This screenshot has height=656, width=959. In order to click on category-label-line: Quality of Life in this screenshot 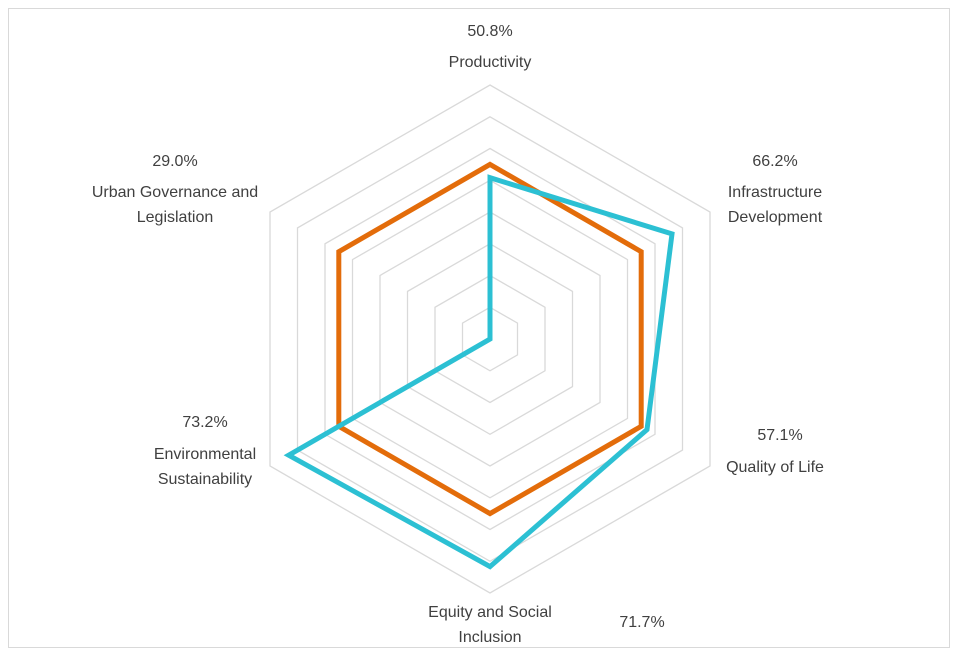, I will do `click(775, 467)`.